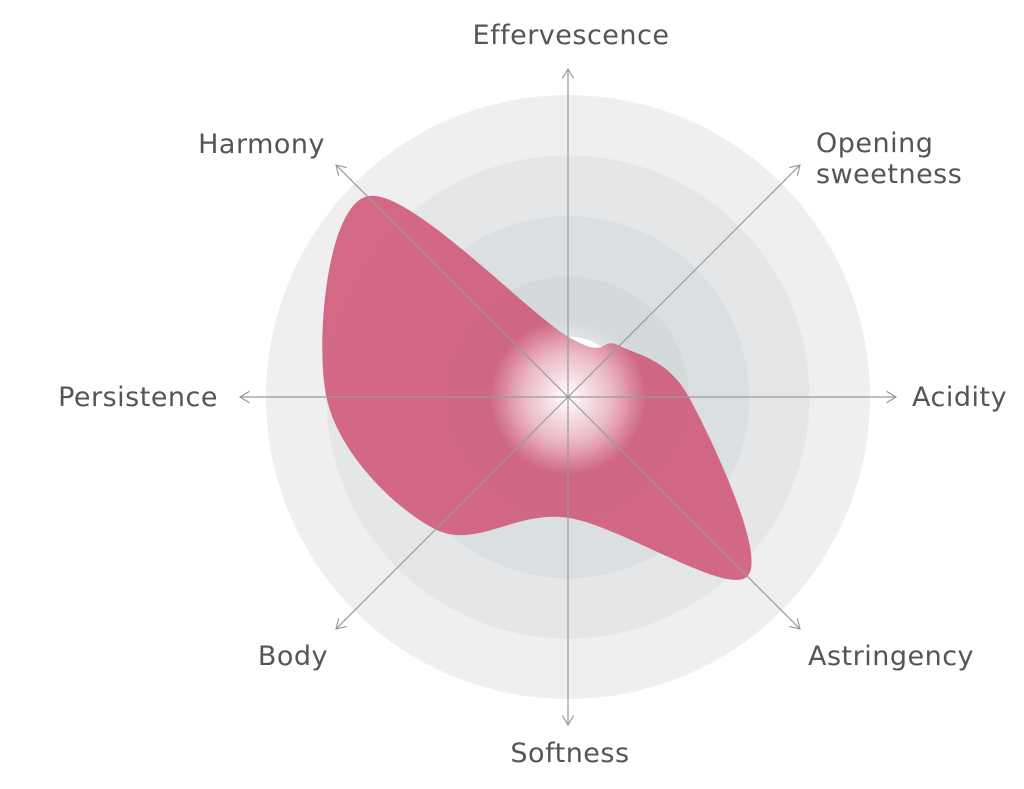  What do you see at coordinates (795, 170) in the screenshot?
I see `axis-arrowhead-opening_sweetness` at bounding box center [795, 170].